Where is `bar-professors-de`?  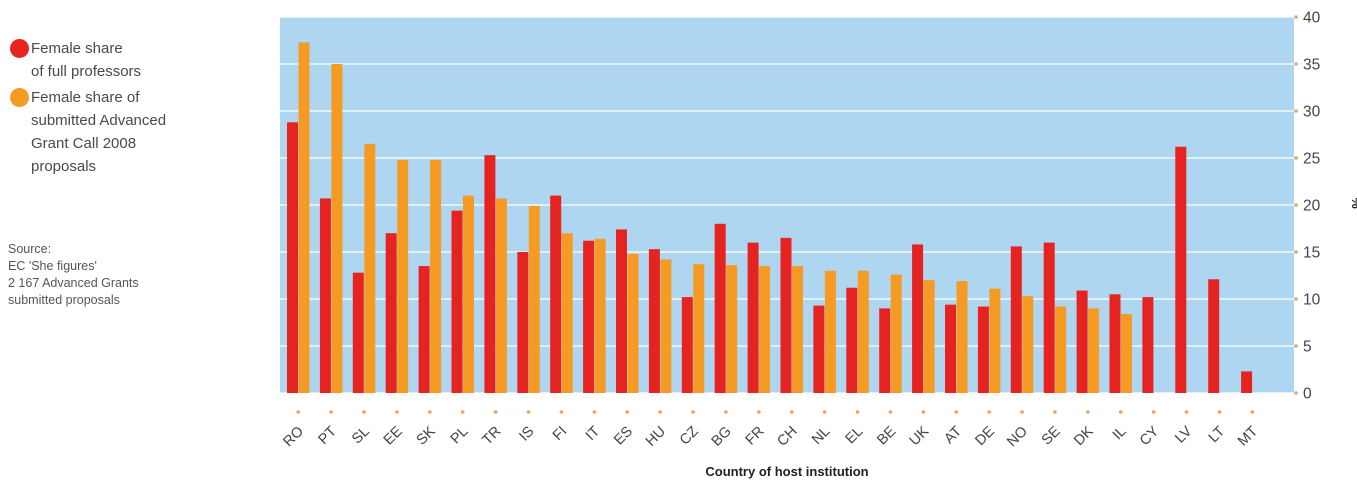 bar-professors-de is located at coordinates (983, 349).